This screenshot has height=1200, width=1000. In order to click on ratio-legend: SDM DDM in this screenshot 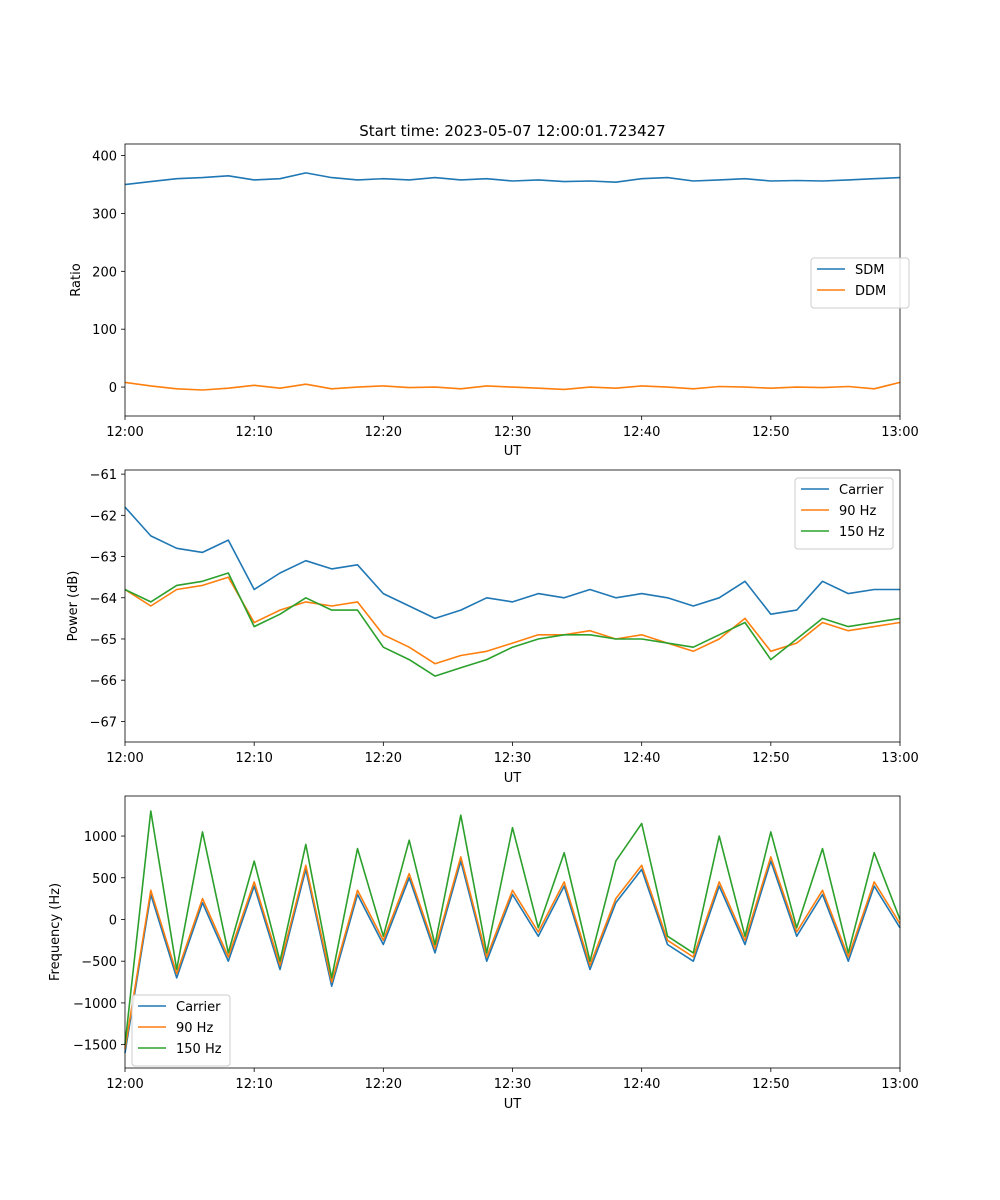, I will do `click(860, 283)`.